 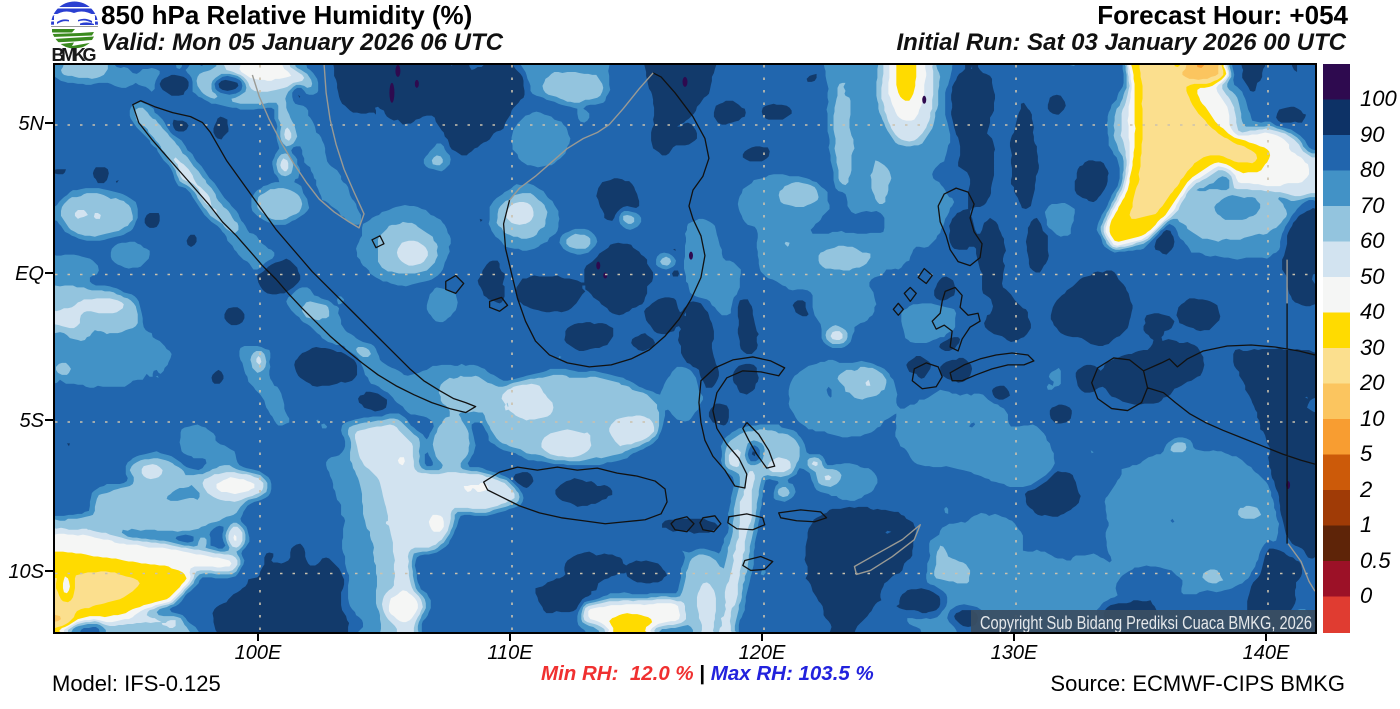 I want to click on svg-text: BMKG, so click(x=74, y=53).